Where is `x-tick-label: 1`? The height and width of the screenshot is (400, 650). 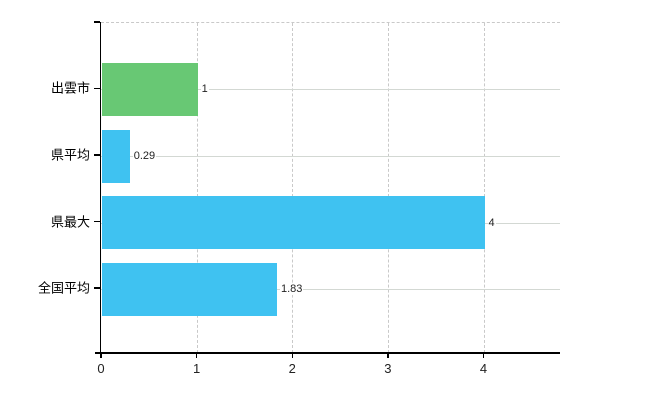 x-tick-label: 1 is located at coordinates (197, 368).